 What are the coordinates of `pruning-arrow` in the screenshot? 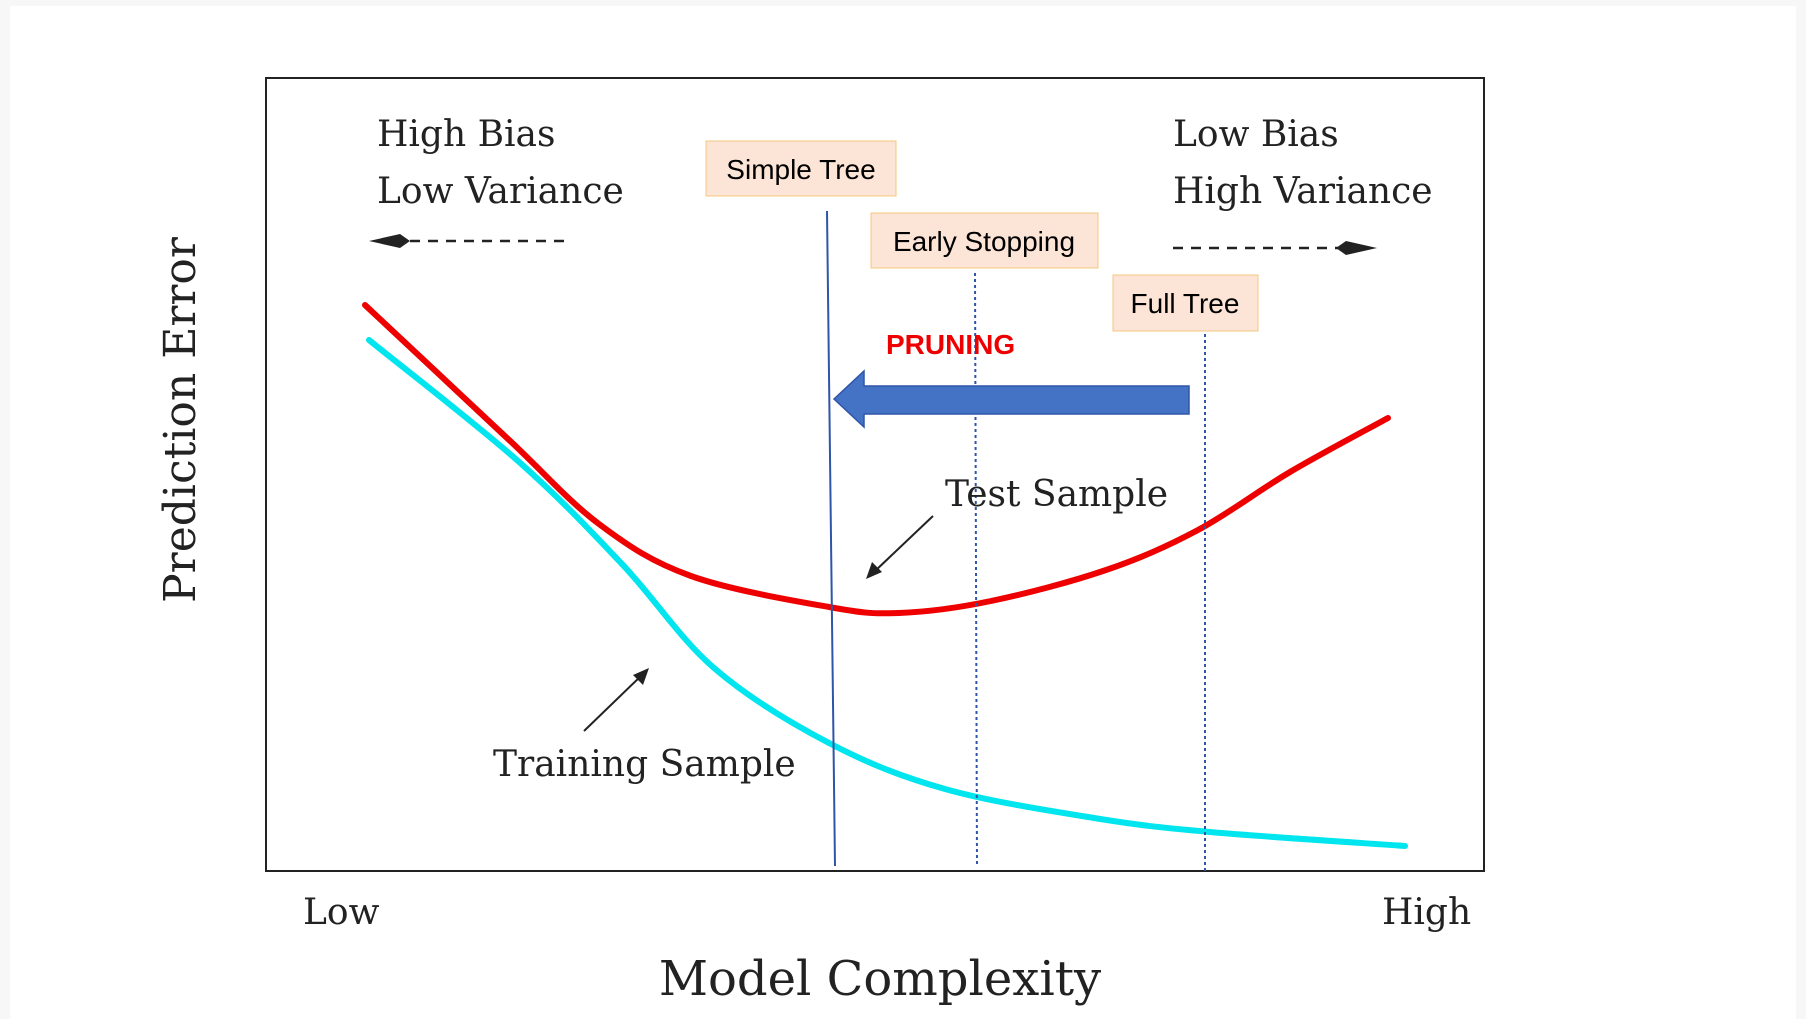 It's located at (1011, 399).